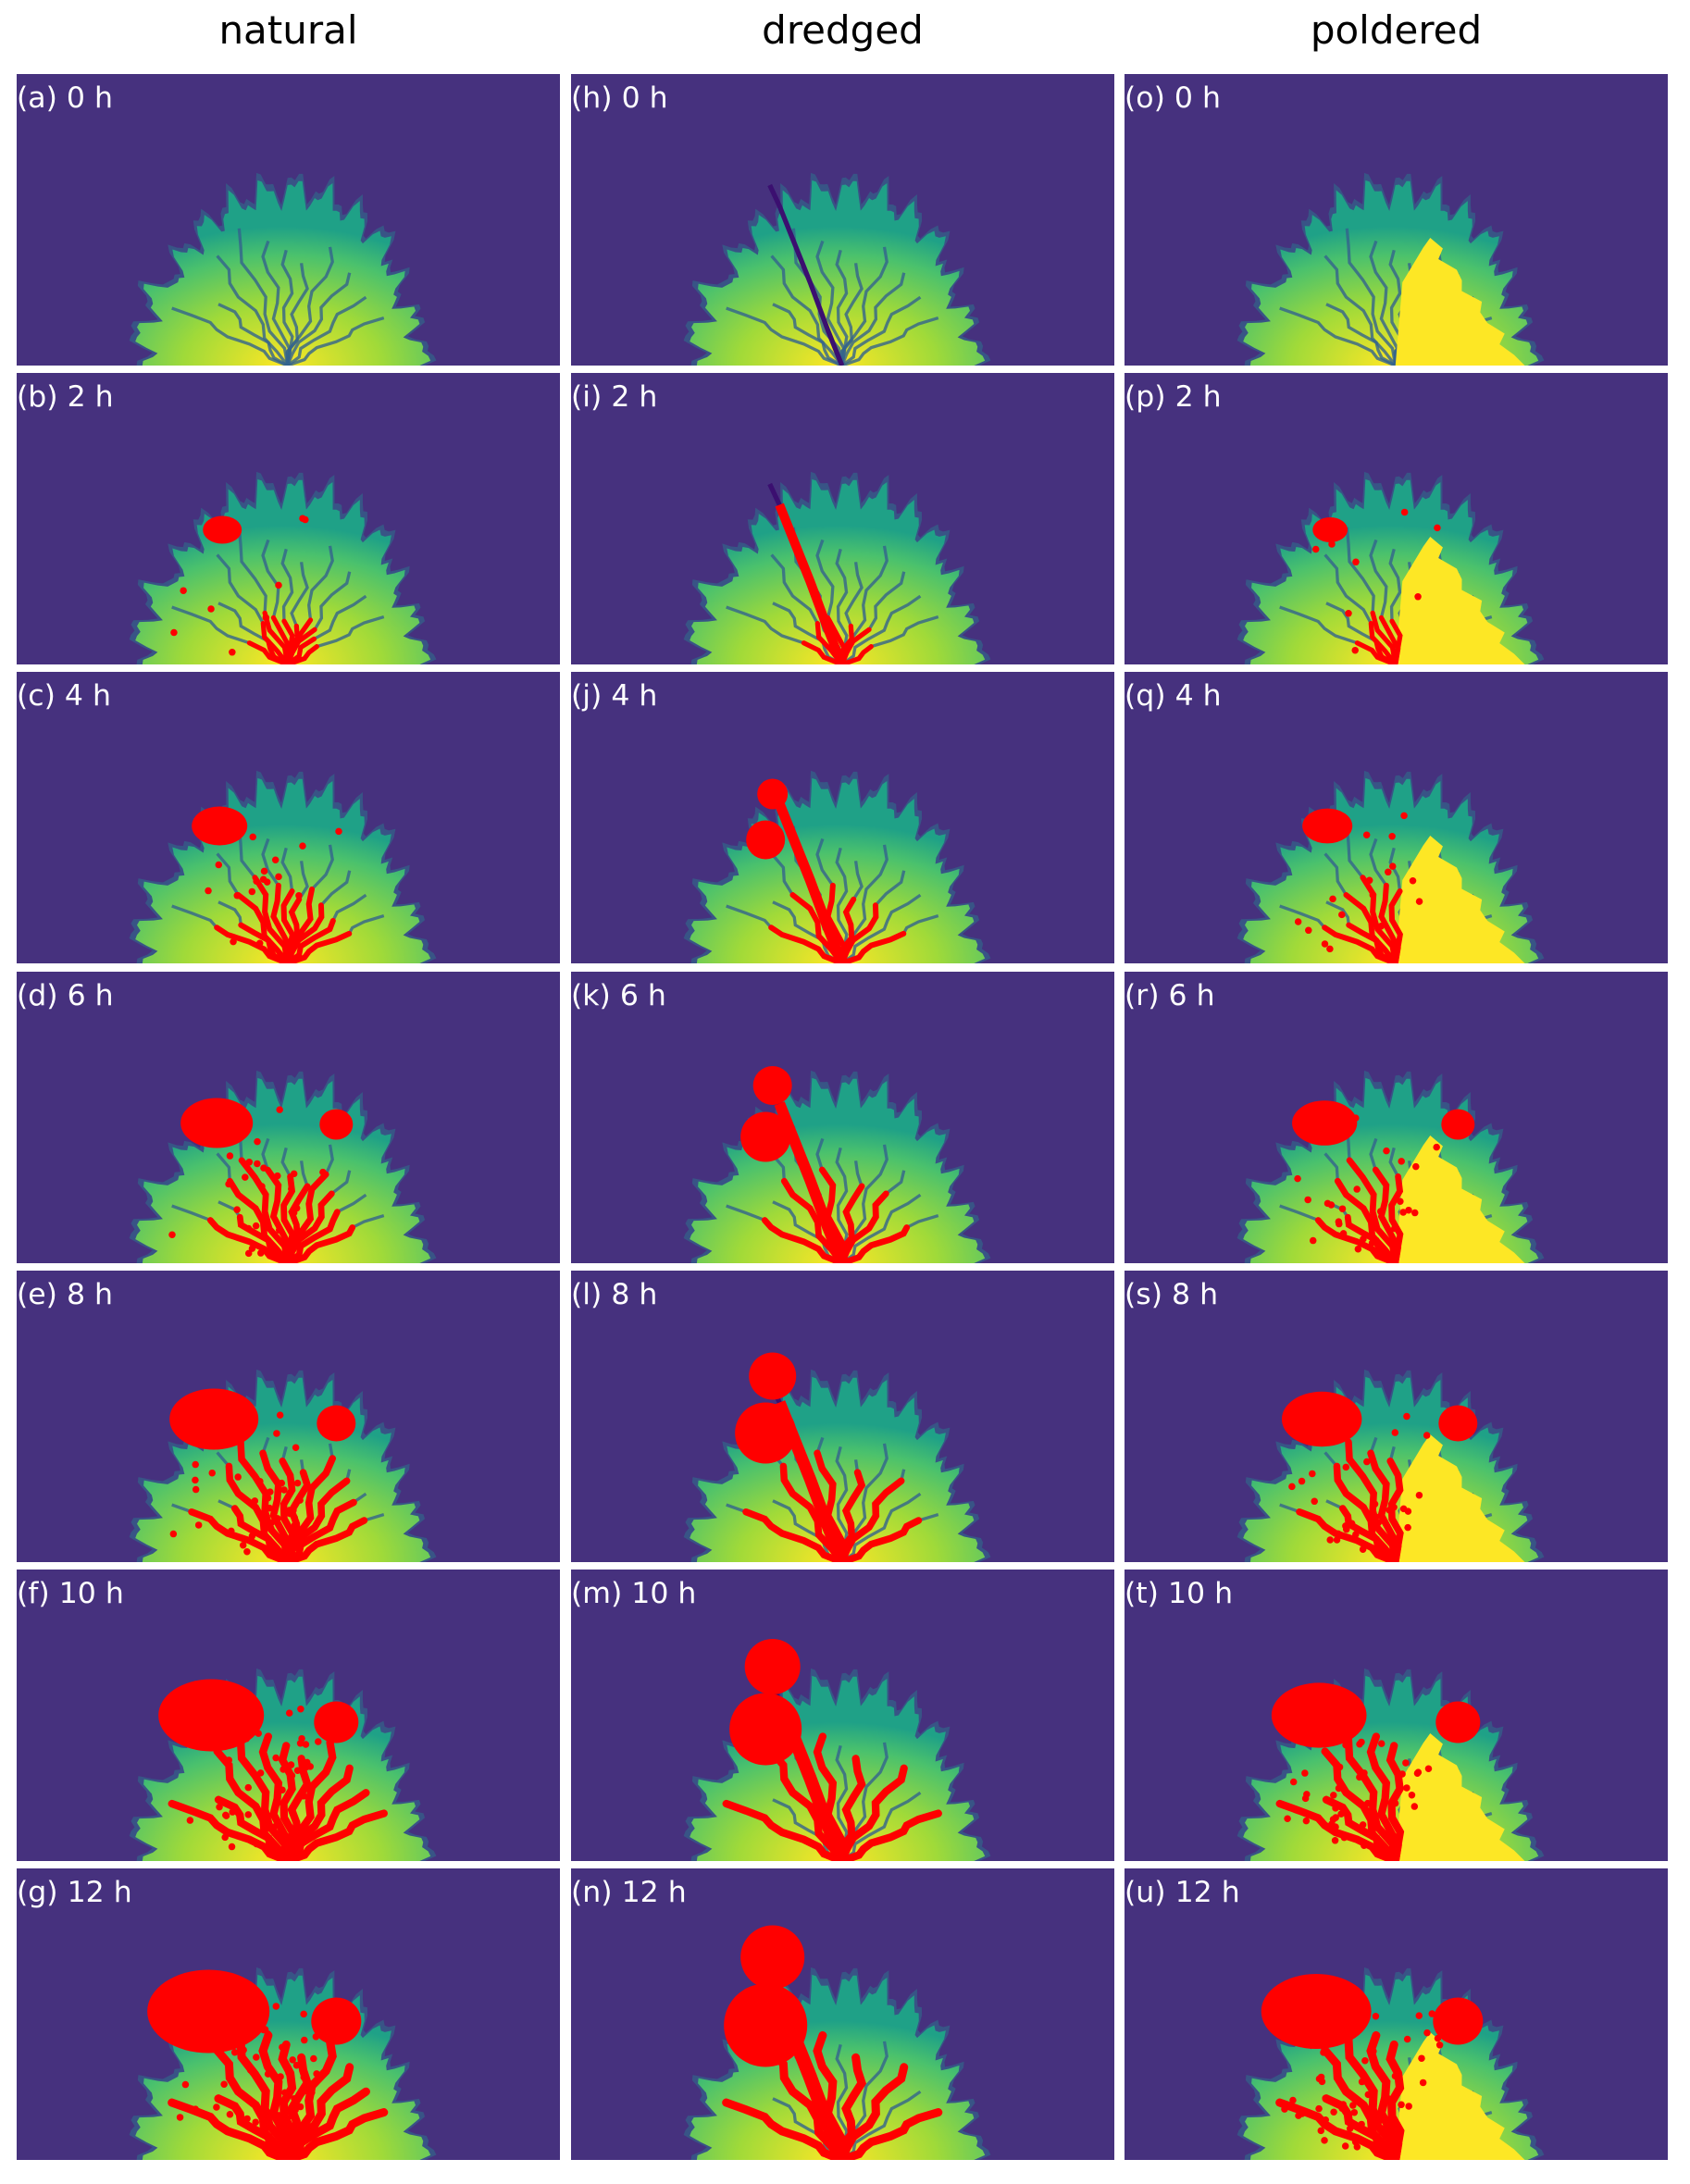 The image size is (1690, 2184). Describe the element at coordinates (614, 696) in the screenshot. I see `panel-label: (j) 4 h` at that location.